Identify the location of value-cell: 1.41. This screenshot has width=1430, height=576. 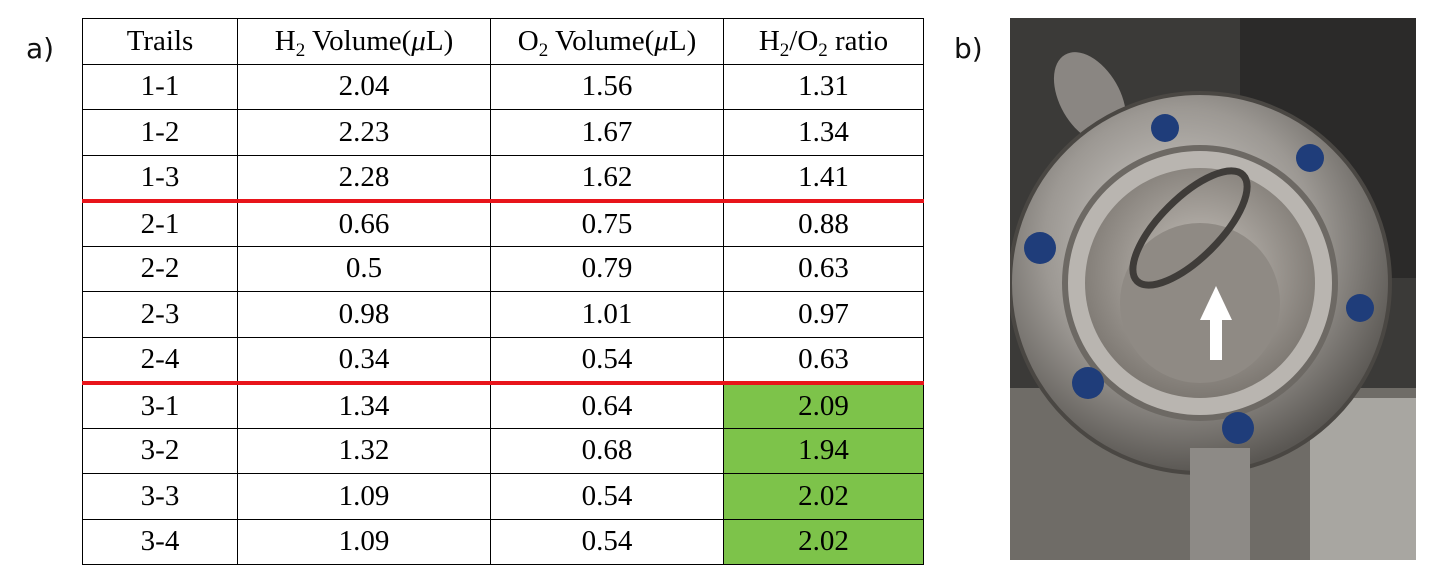
(823, 178).